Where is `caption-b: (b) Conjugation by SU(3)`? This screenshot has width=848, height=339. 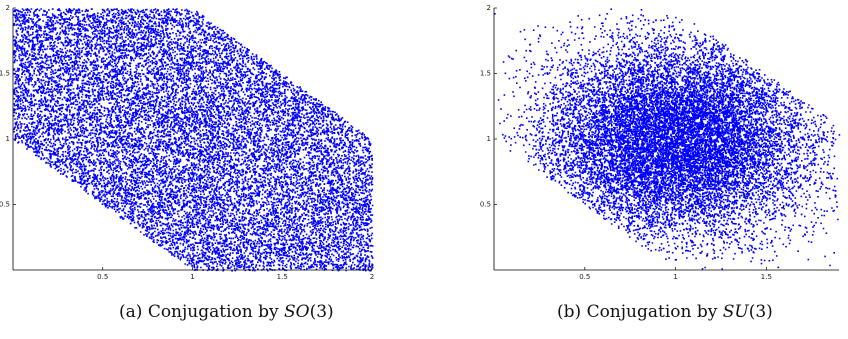 caption-b: (b) Conjugation by SU(3) is located at coordinates (665, 312).